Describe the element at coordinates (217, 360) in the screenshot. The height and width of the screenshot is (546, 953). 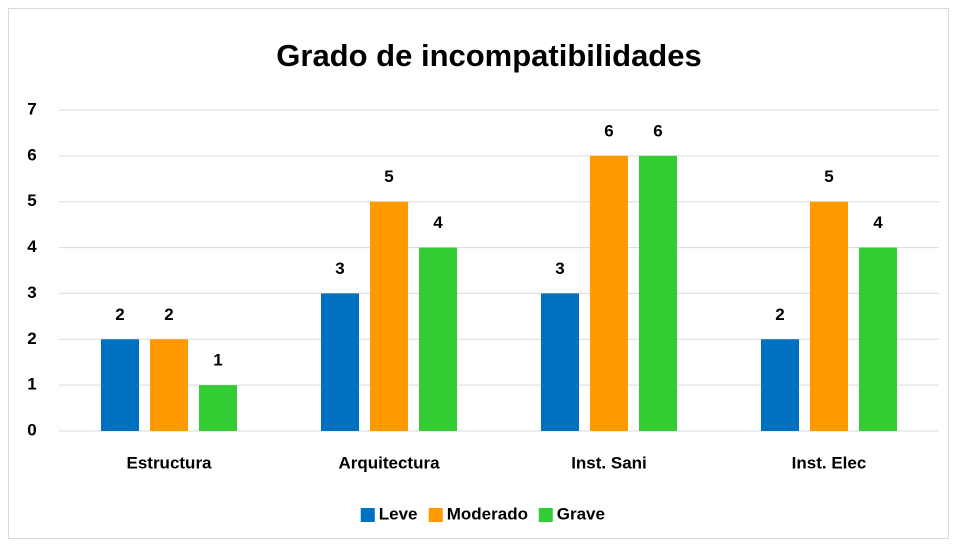
I see `data-label: 1` at that location.